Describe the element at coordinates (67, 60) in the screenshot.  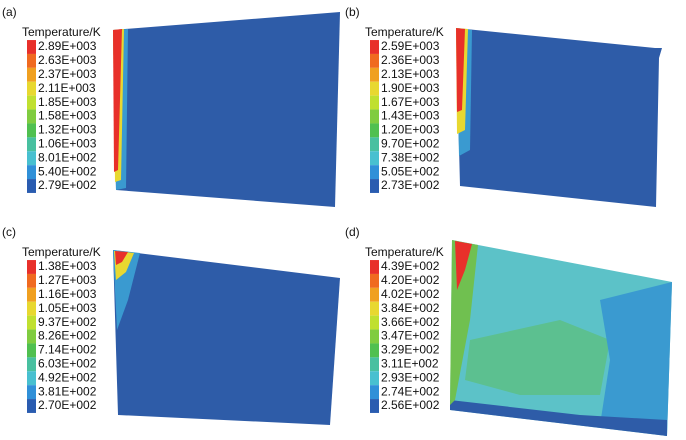
I see `legend-label: 2.63E+003` at that location.